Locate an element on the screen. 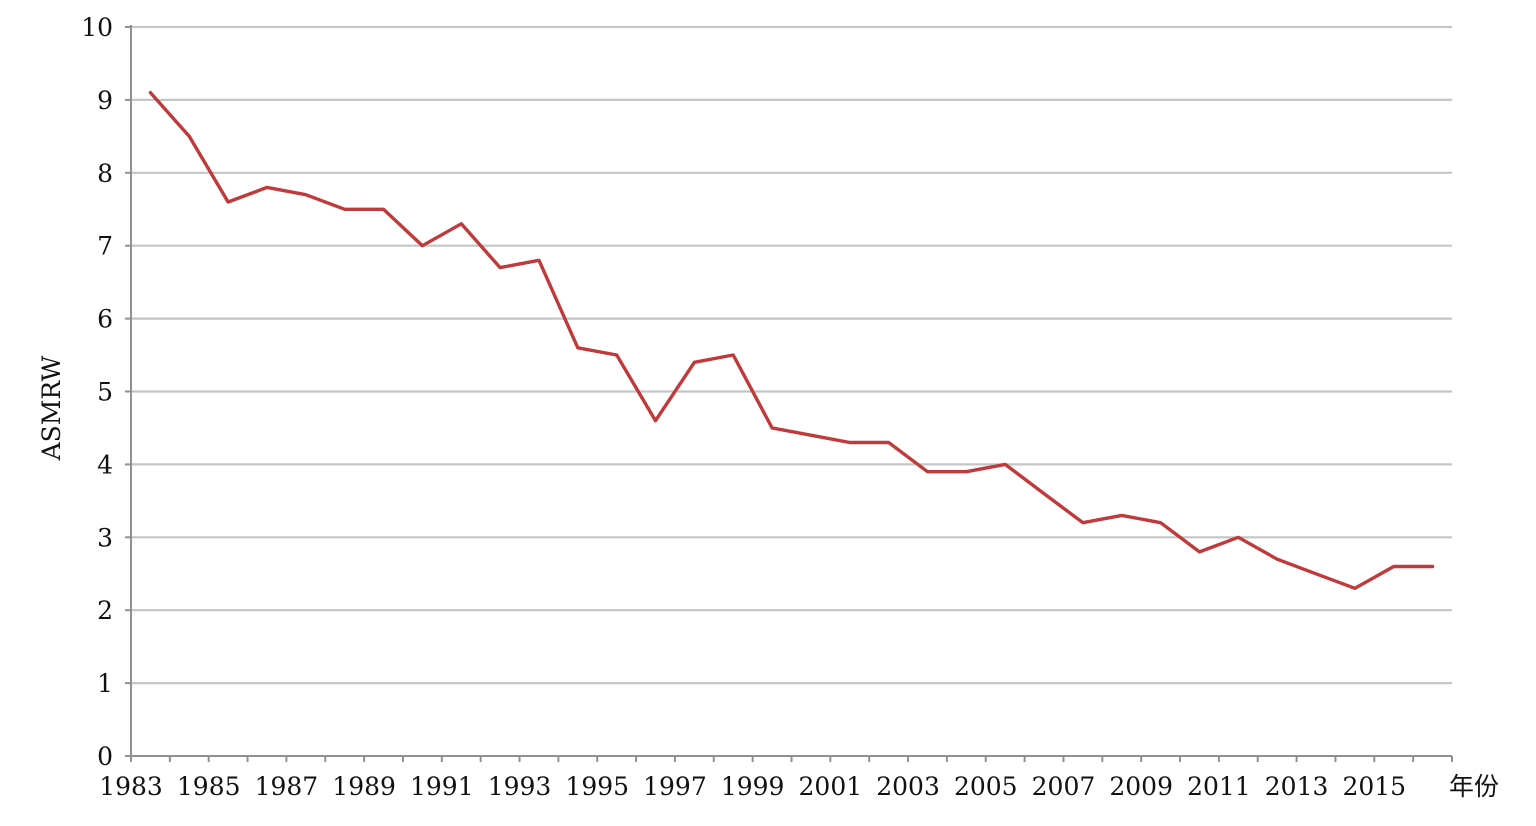 The image size is (1536, 826). x-tick-label: 2003 is located at coordinates (908, 786).